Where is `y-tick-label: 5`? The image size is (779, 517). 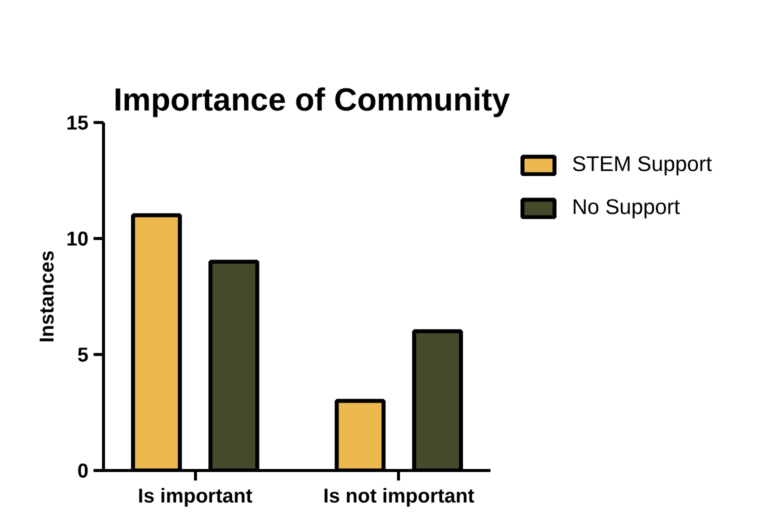
y-tick-label: 5 is located at coordinates (82, 355).